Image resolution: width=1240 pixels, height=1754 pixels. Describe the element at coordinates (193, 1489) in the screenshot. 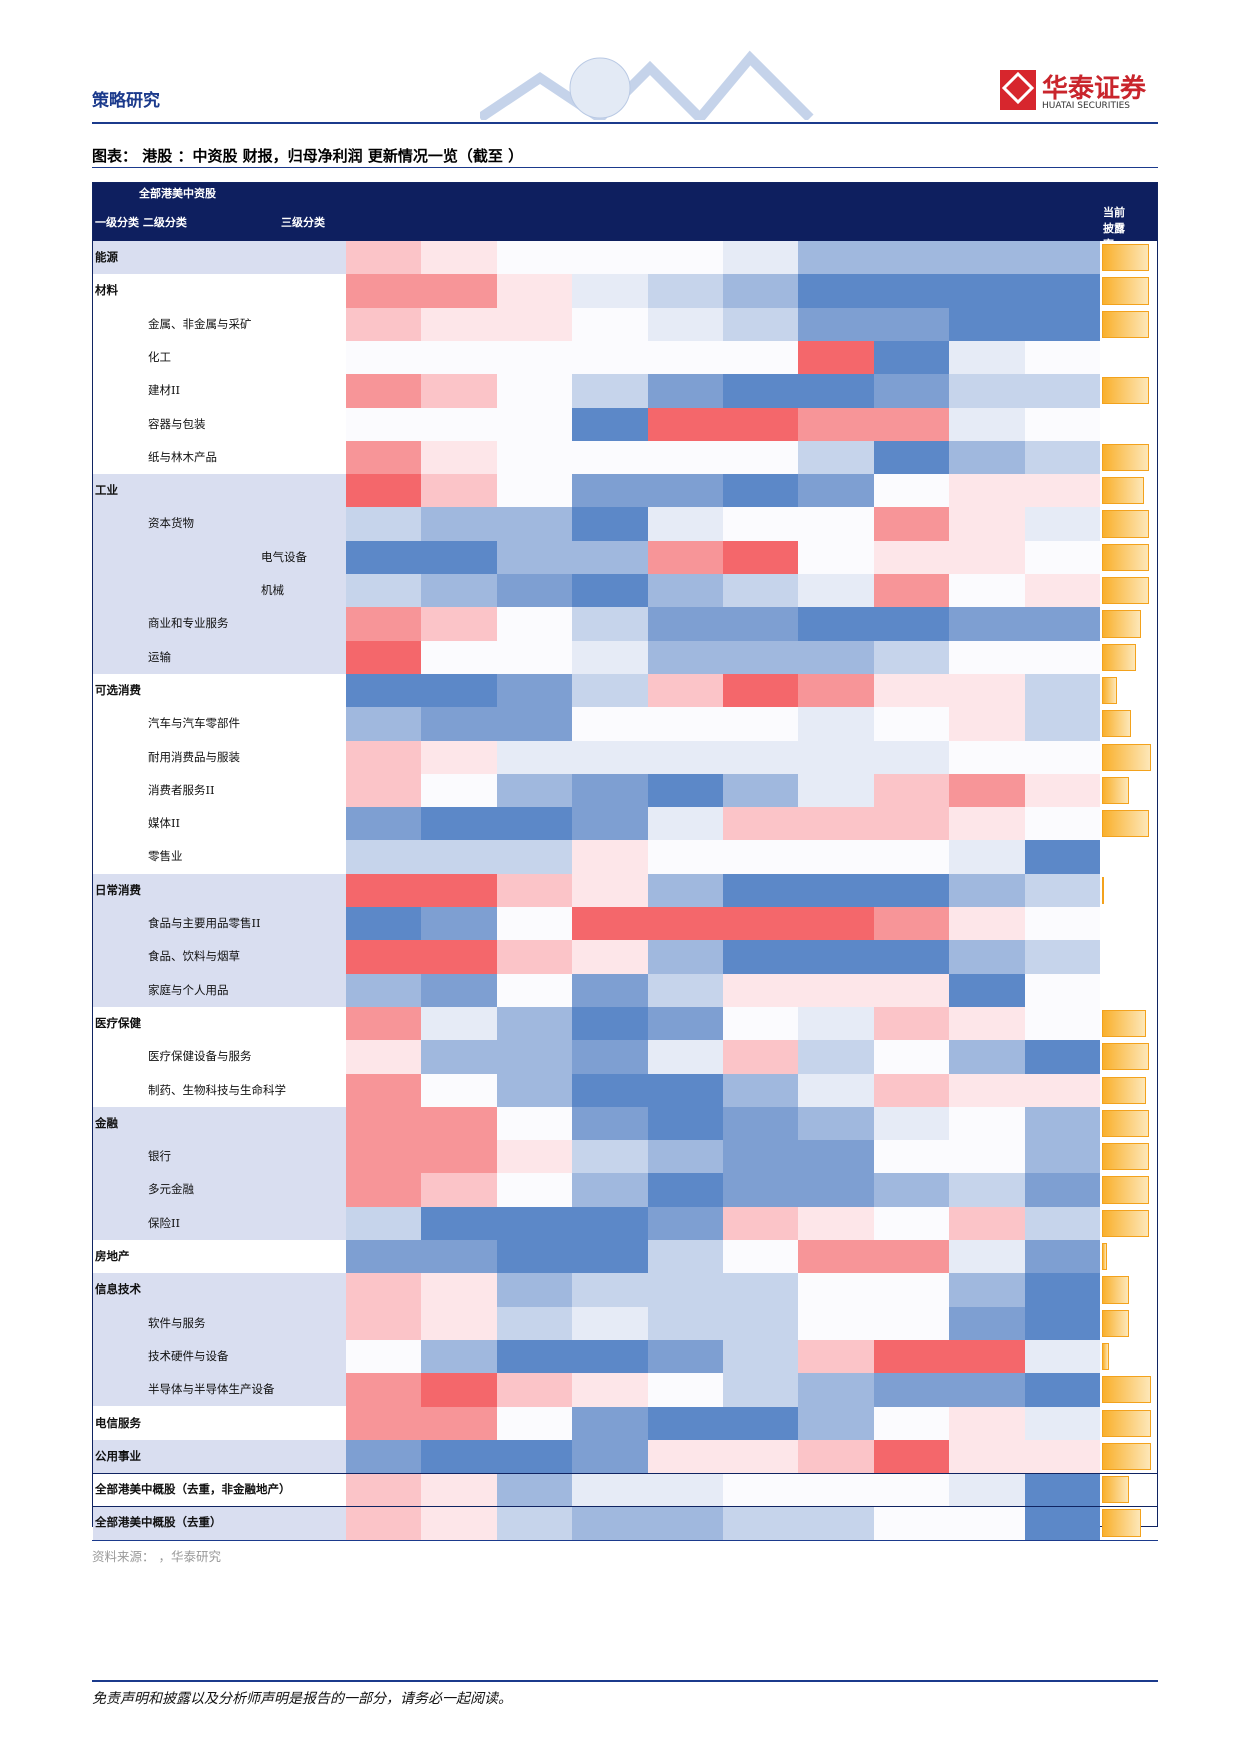

I see `row-label: 全部港美中概股（去重，非金融地产）` at that location.